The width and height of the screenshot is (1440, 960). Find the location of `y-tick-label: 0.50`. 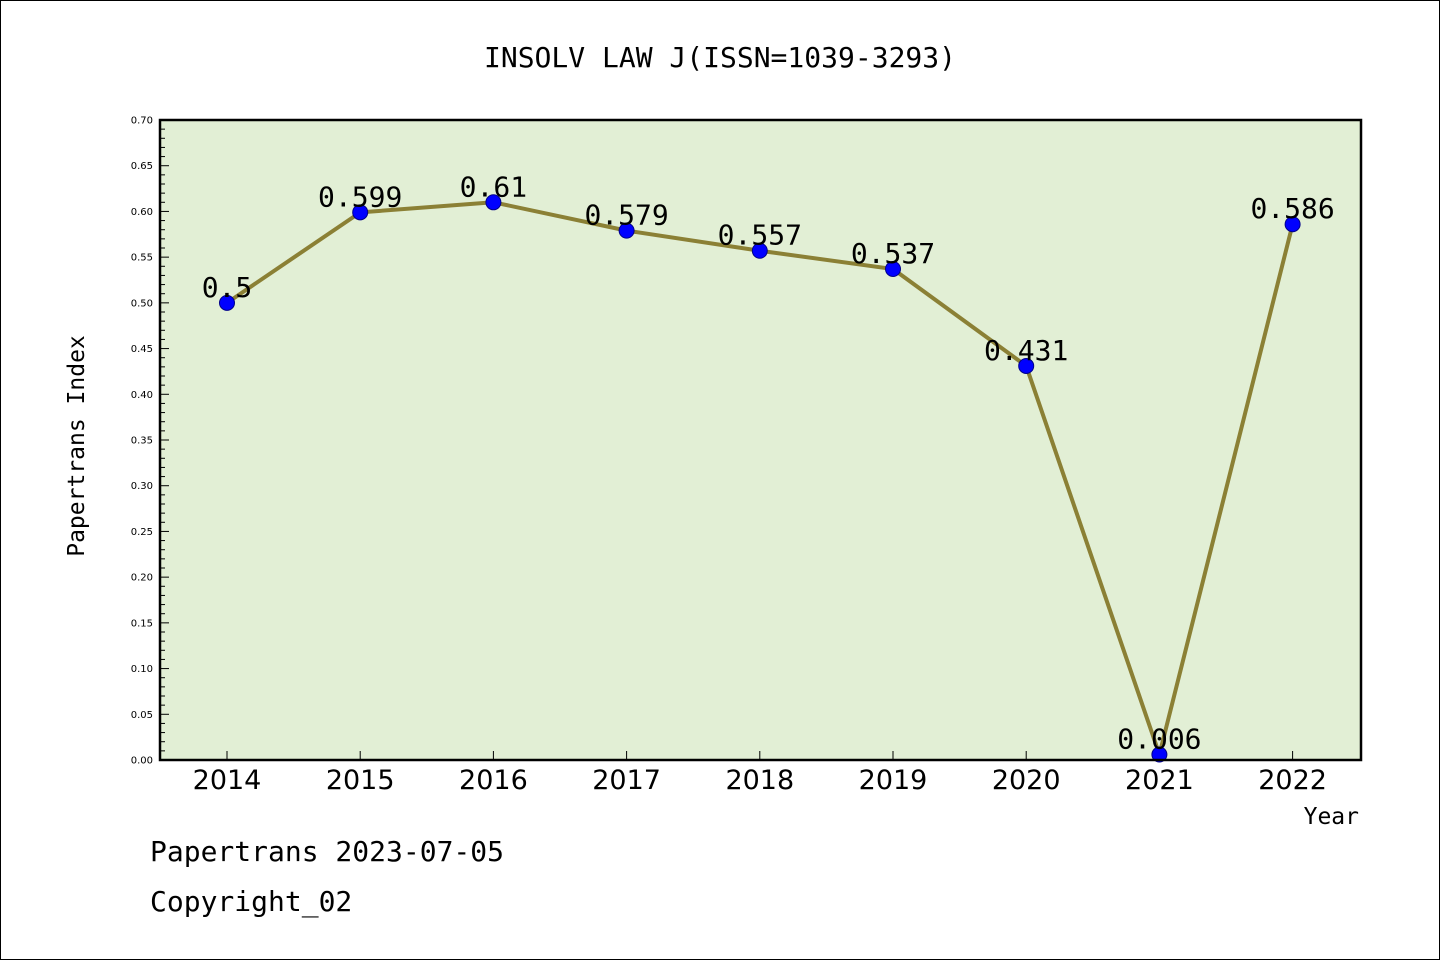

y-tick-label: 0.50 is located at coordinates (142, 303).